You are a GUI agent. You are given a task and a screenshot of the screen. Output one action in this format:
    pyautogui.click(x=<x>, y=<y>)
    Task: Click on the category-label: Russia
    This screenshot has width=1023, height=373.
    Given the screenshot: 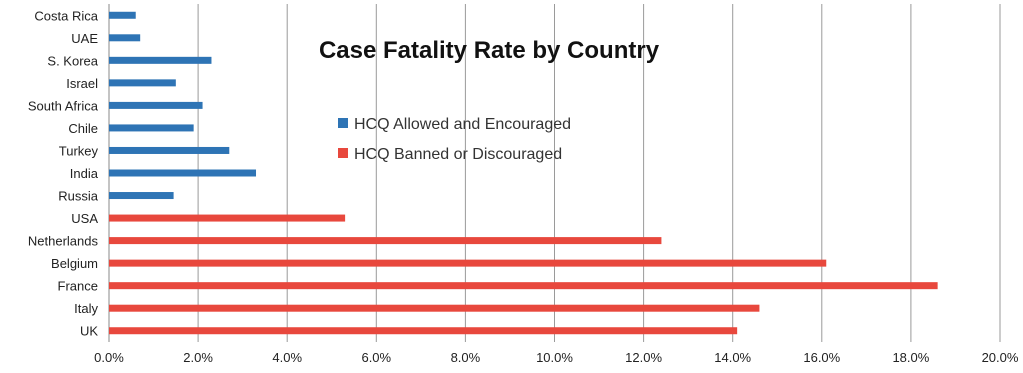 What is the action you would take?
    pyautogui.click(x=78, y=196)
    